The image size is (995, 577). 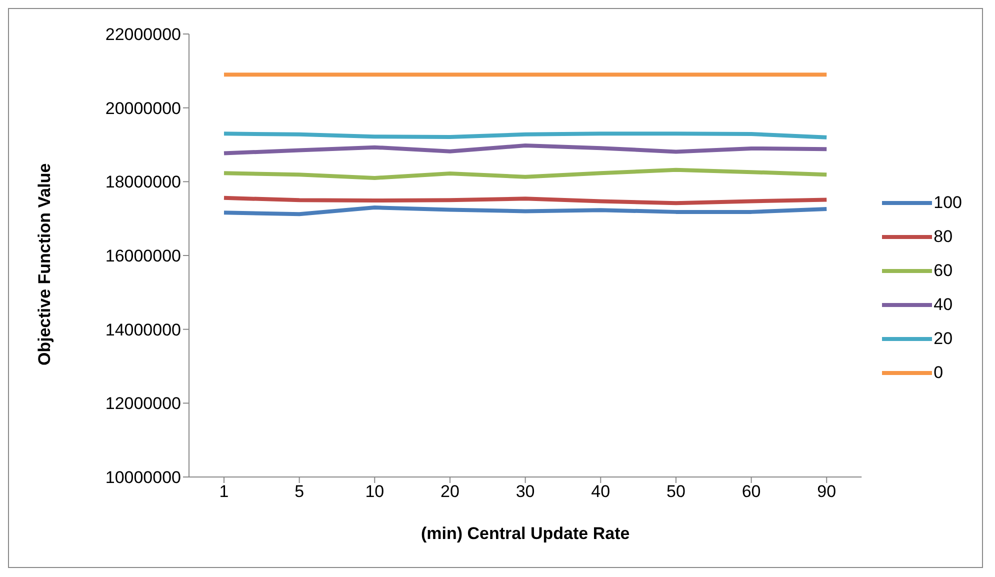 I want to click on y-tick-label: 20000000, so click(x=143, y=108).